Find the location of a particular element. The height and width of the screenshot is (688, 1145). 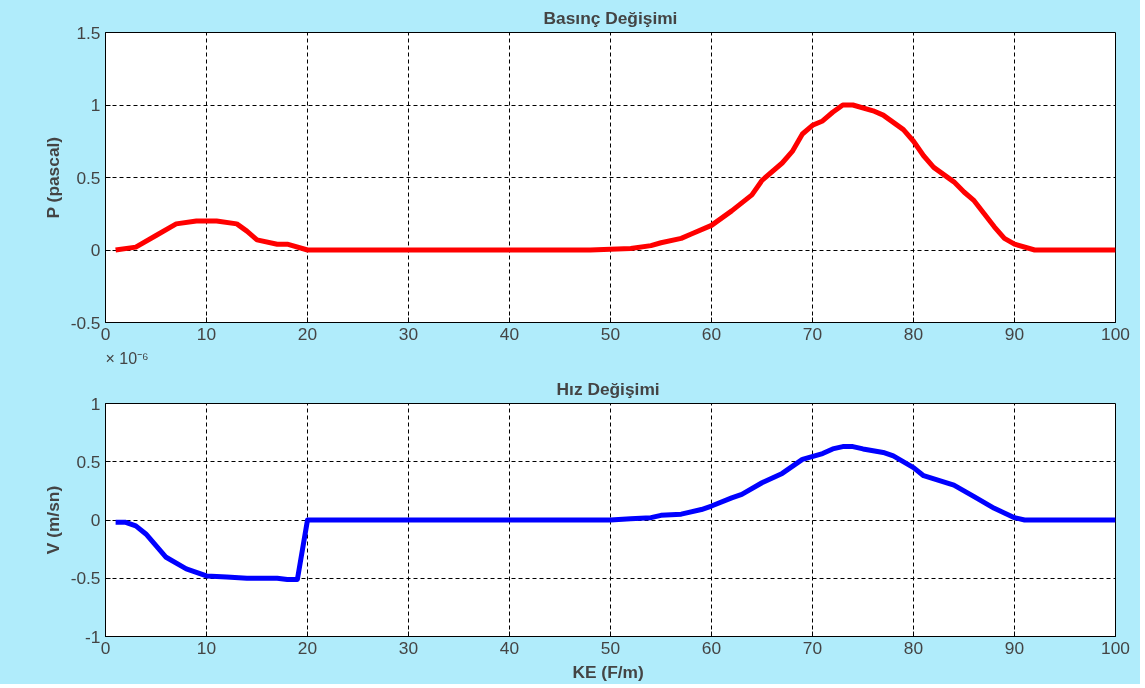

y-axis-title: P (pascal) is located at coordinates (52, 177).